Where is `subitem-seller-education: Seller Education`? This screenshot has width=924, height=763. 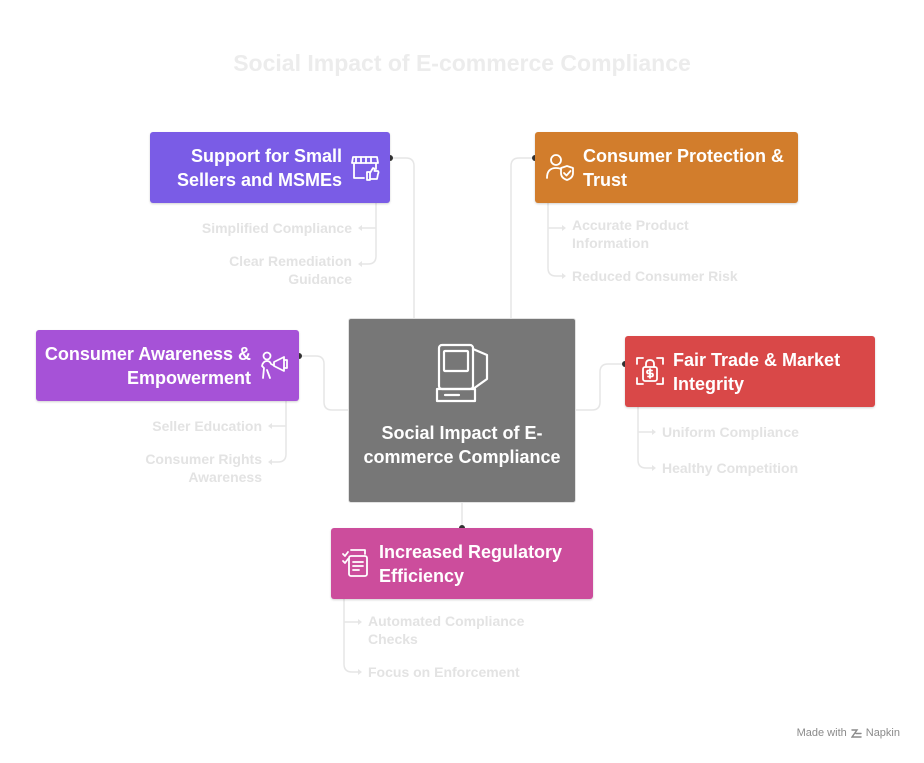
subitem-seller-education: Seller Education is located at coordinates (207, 426).